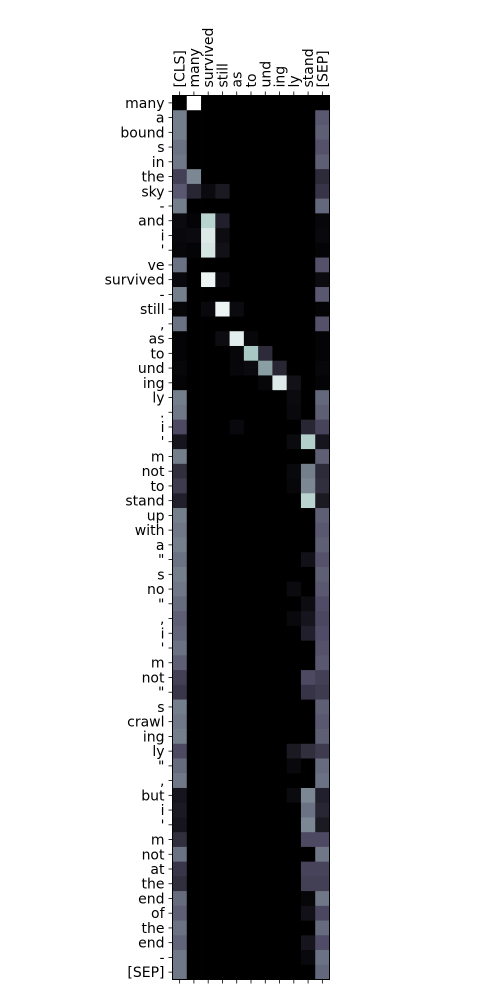 The width and height of the screenshot is (500, 1000). What do you see at coordinates (323, 68) in the screenshot?
I see `x-tick-label: [SEP]` at bounding box center [323, 68].